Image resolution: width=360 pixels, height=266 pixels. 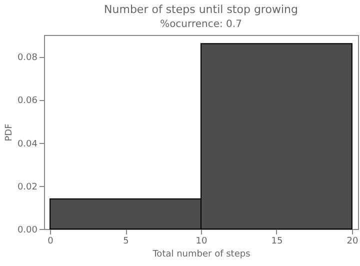 I want to click on chart-subtitle: %ocurrence: 0.7, so click(x=201, y=24).